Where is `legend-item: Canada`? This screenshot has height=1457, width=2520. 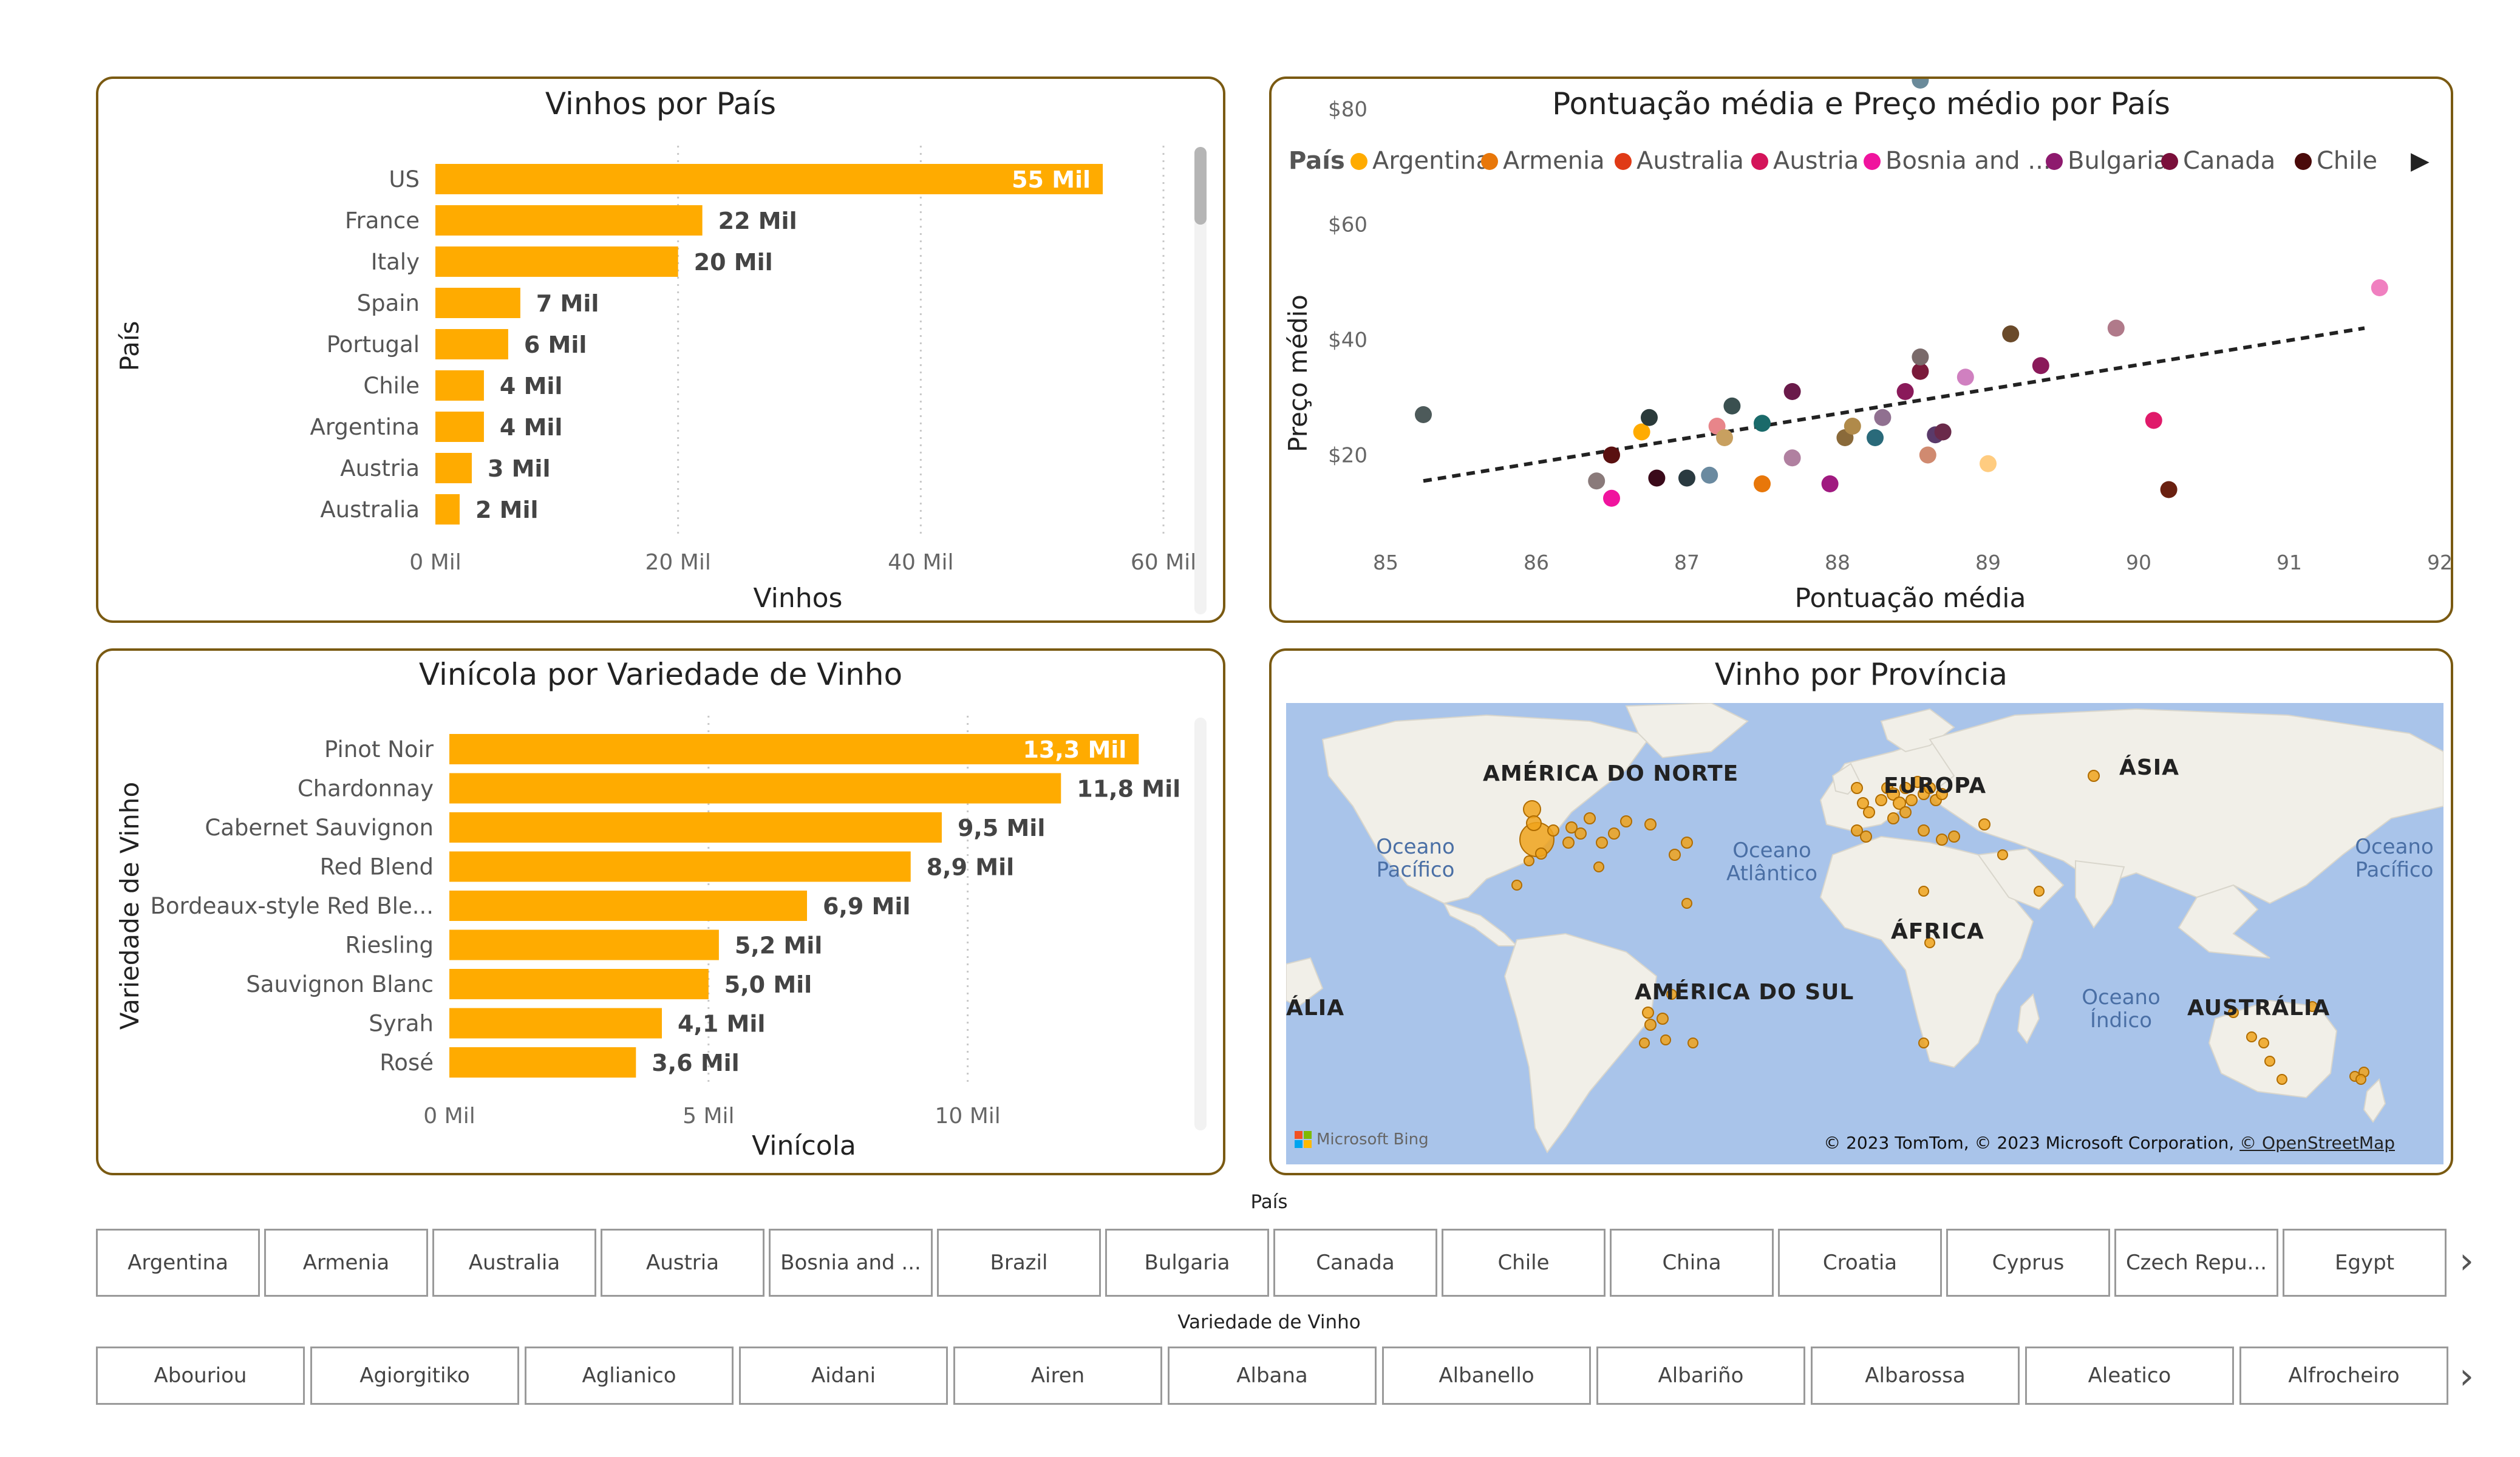 legend-item: Canada is located at coordinates (2229, 161).